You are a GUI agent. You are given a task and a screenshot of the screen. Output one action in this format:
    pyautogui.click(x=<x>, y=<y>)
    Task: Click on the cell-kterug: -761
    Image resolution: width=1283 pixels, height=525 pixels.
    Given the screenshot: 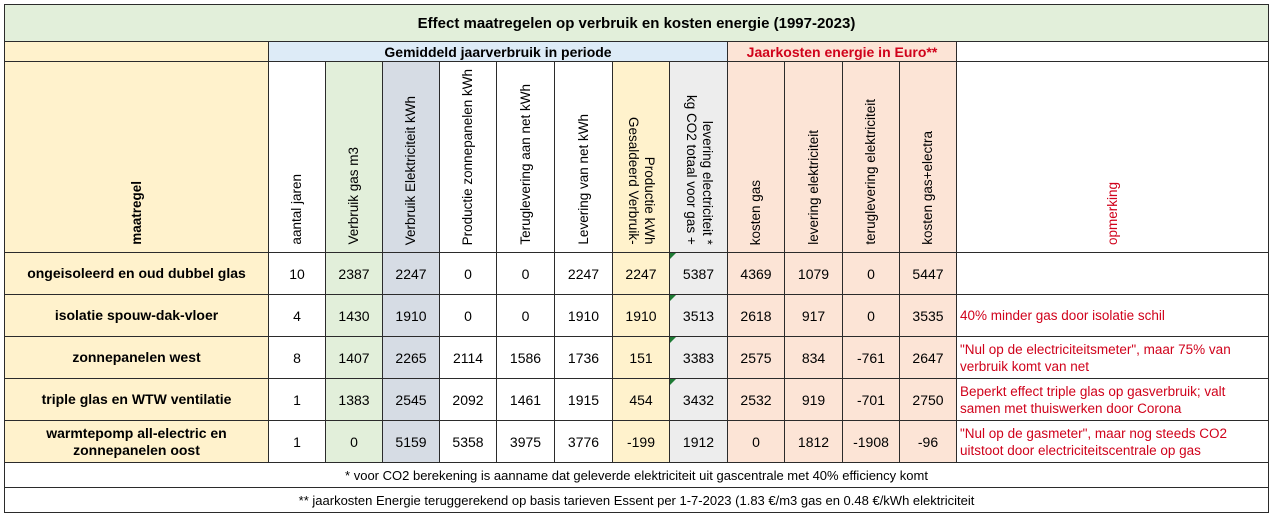 What is the action you would take?
    pyautogui.click(x=871, y=357)
    